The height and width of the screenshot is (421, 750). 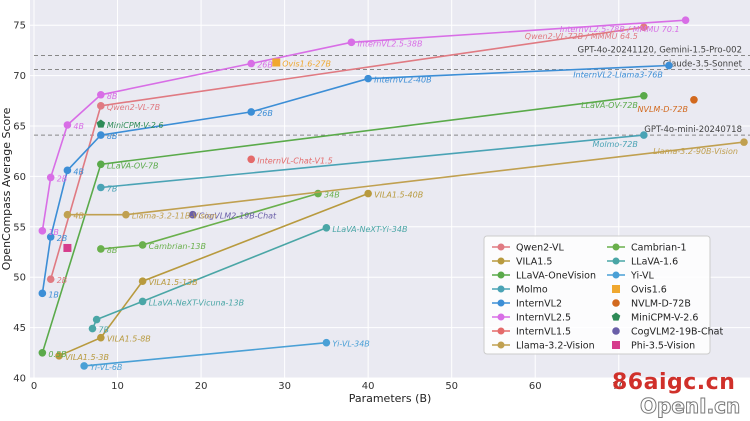 What do you see at coordinates (618, 75) in the screenshot?
I see `data-label: InternVL2-Llama3-76B` at bounding box center [618, 75].